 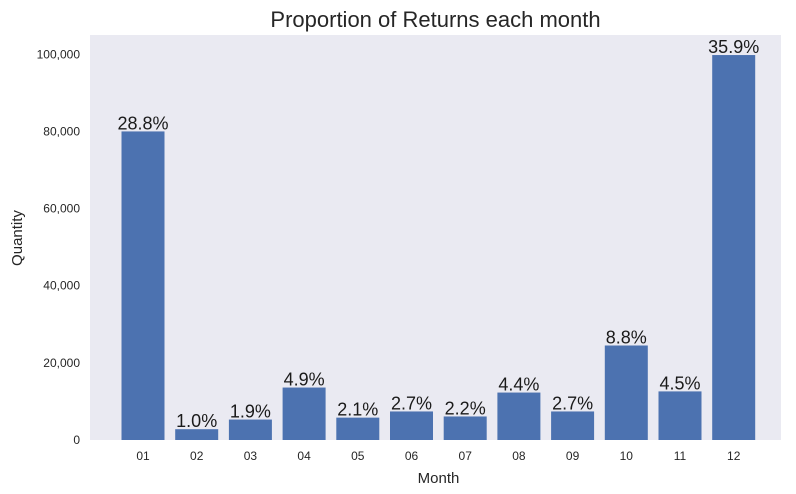 What do you see at coordinates (142, 123) in the screenshot?
I see `data-label-01: 28.8%` at bounding box center [142, 123].